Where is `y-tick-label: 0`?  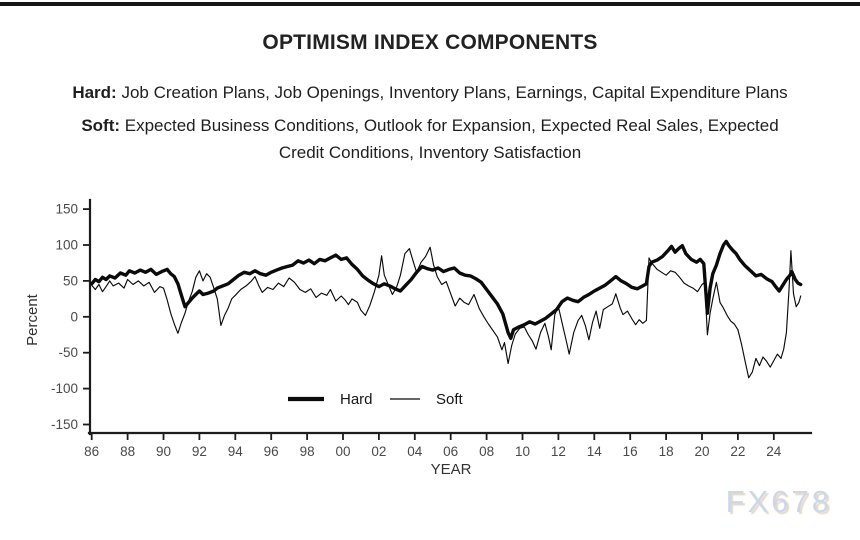
y-tick-label: 0 is located at coordinates (74, 316).